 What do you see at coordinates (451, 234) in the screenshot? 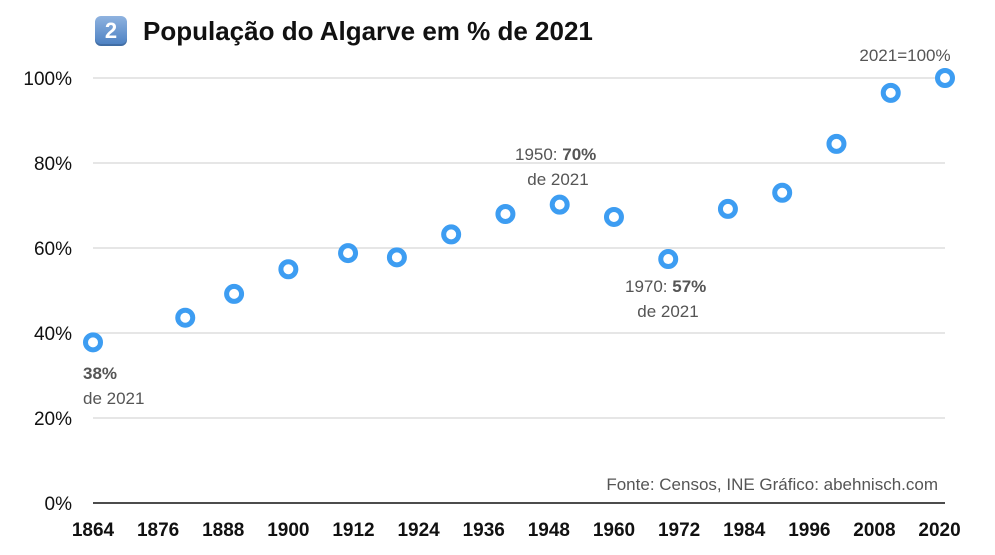
I see `data-point-1930` at bounding box center [451, 234].